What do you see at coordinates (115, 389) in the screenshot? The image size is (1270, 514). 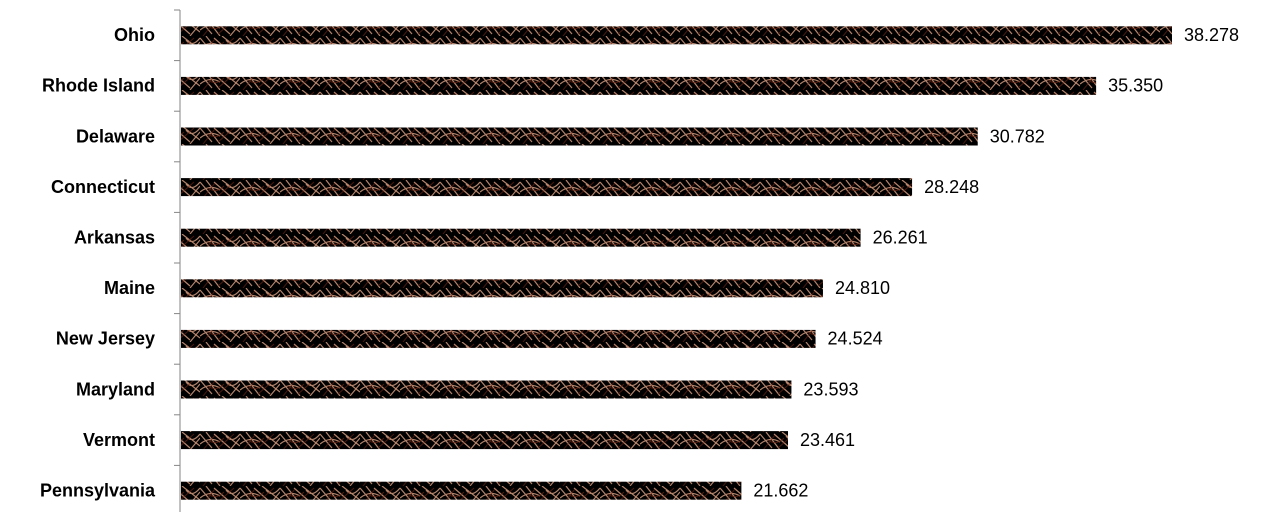 I see `category-label: Maryland` at bounding box center [115, 389].